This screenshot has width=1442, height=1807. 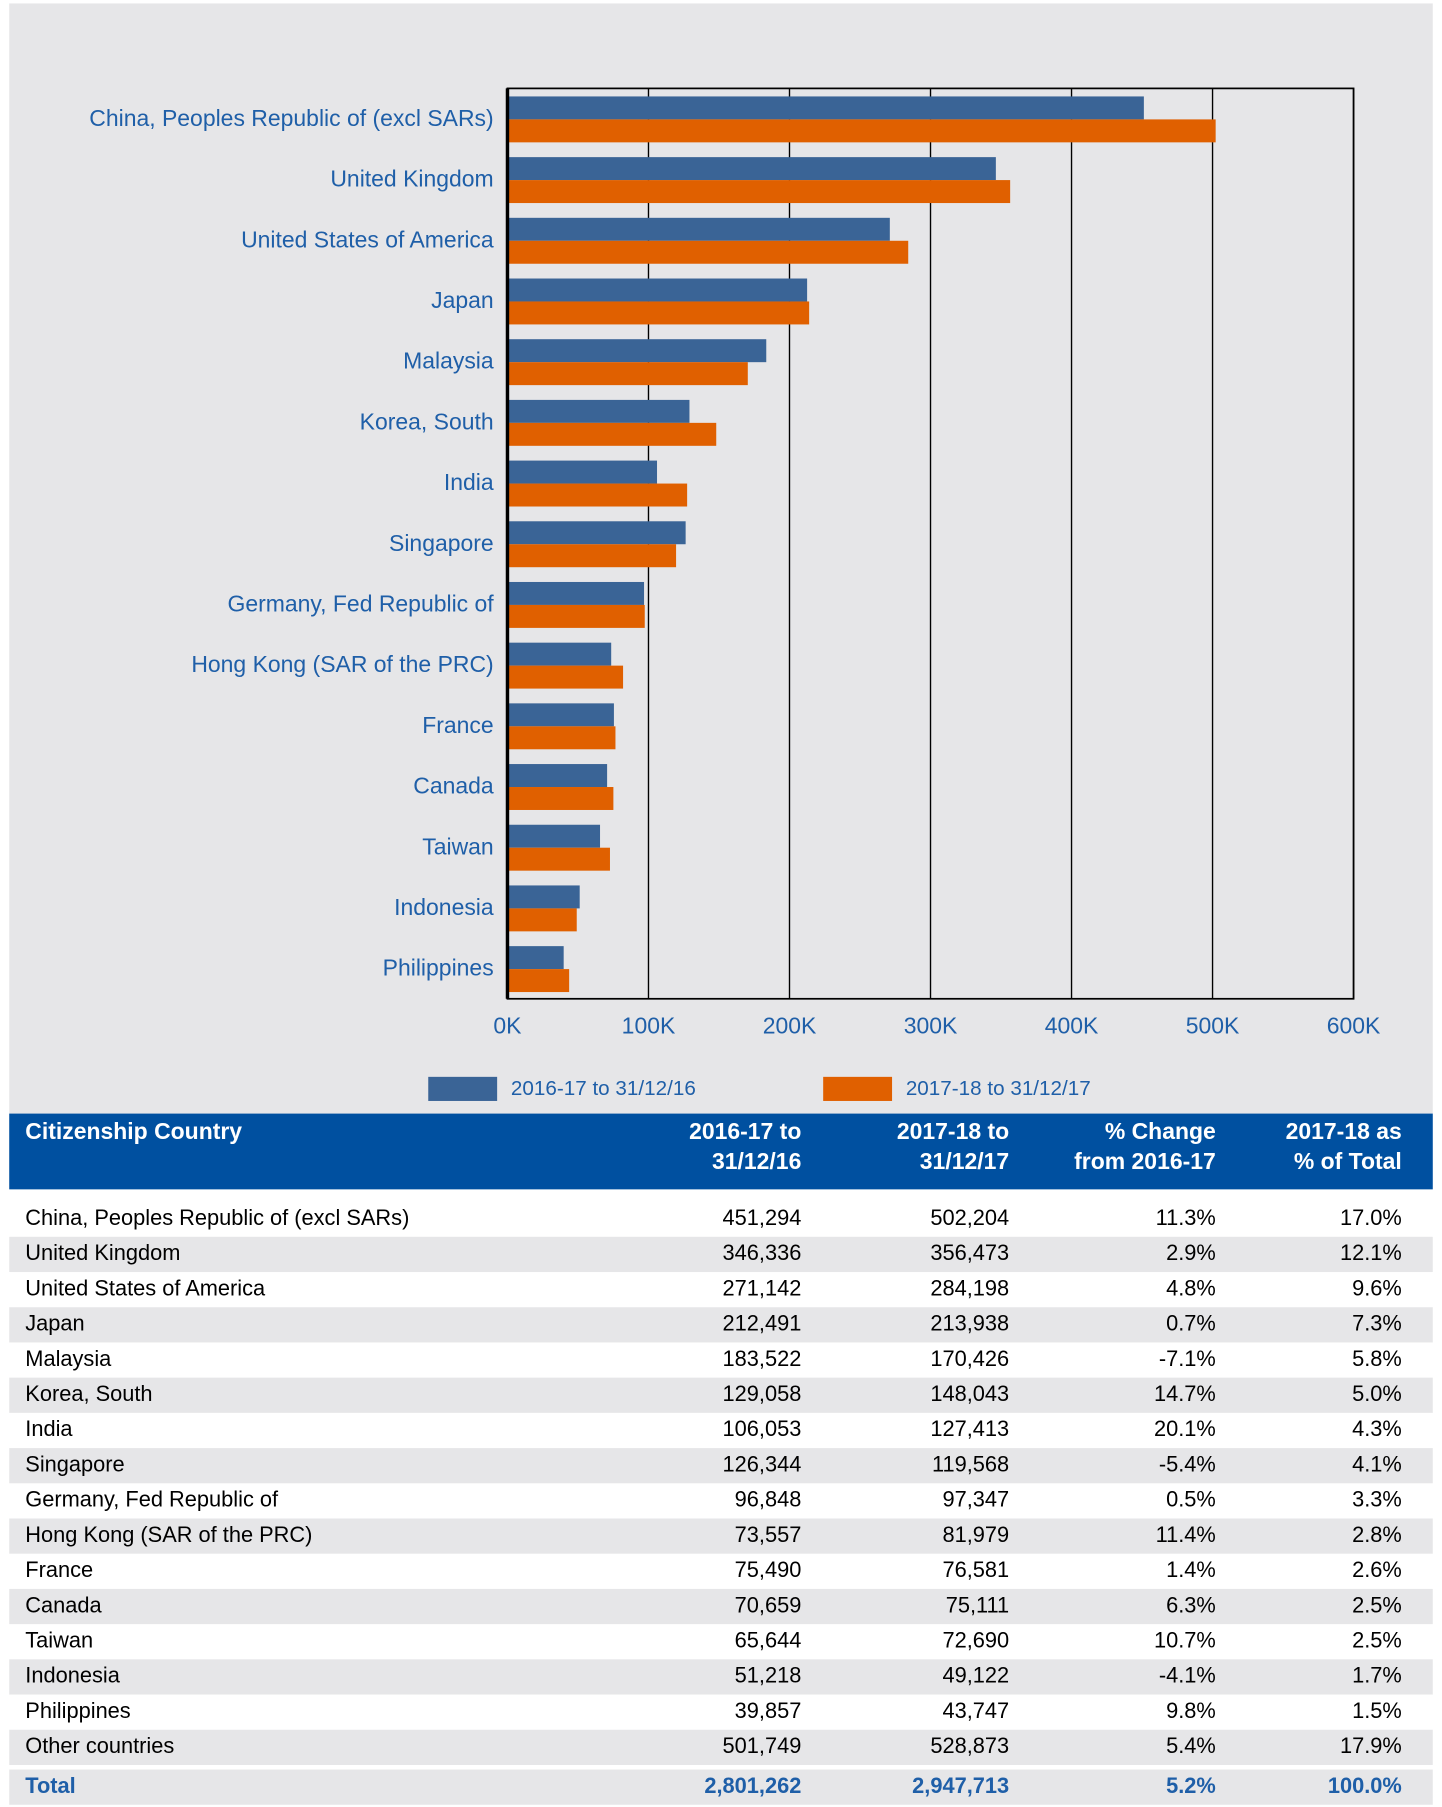 What do you see at coordinates (1145, 1161) in the screenshot?
I see `table-header: from 2016-17` at bounding box center [1145, 1161].